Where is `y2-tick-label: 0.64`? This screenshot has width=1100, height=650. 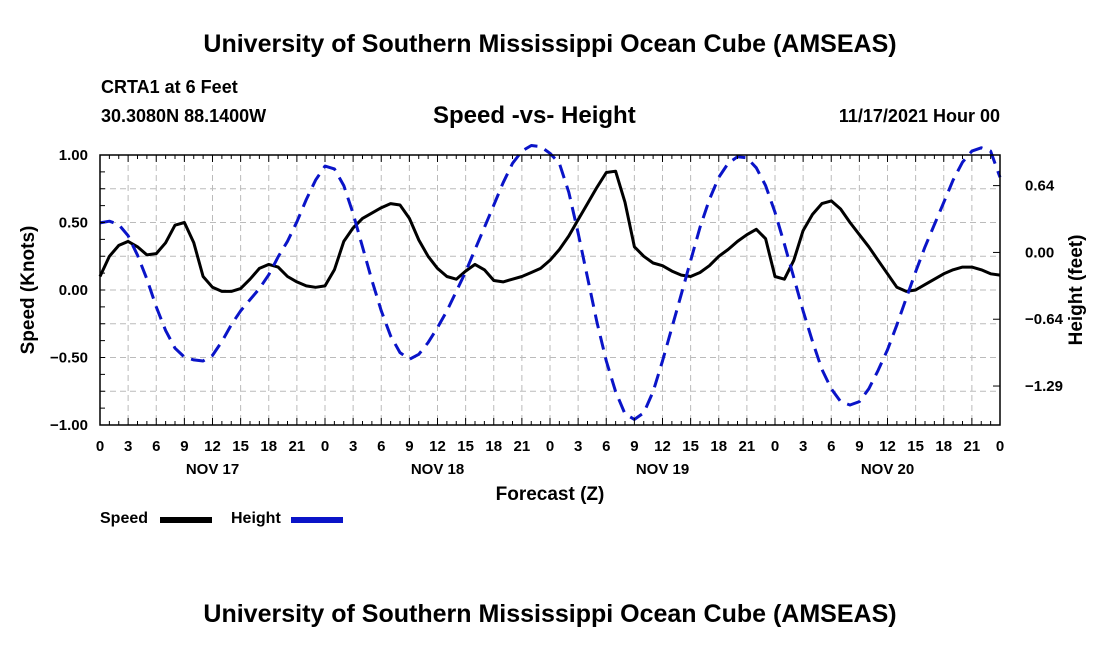 y2-tick-label: 0.64 is located at coordinates (1040, 186).